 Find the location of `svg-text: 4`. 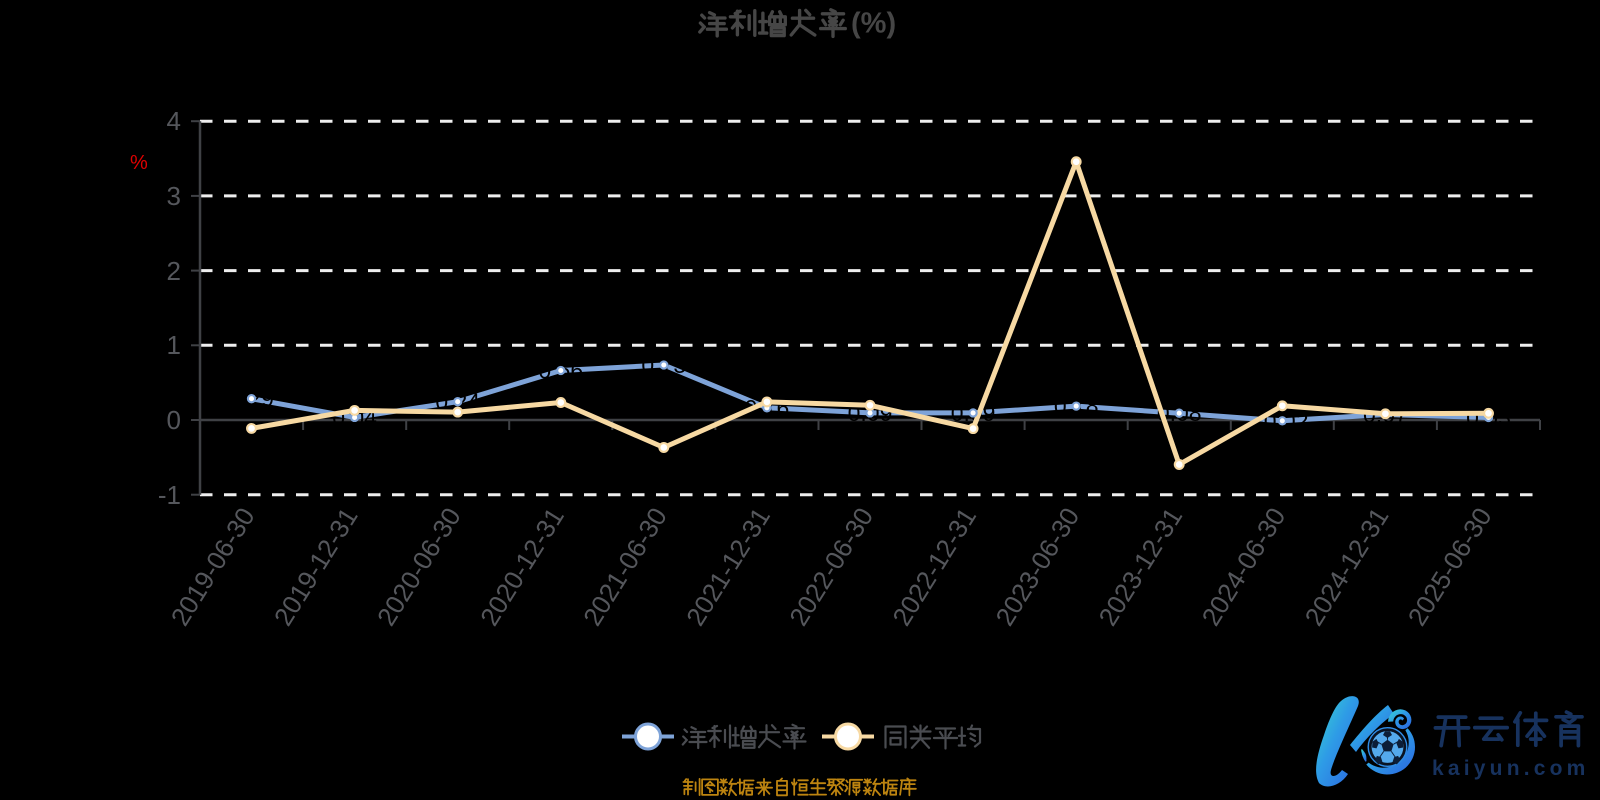

svg-text: 4 is located at coordinates (174, 121).